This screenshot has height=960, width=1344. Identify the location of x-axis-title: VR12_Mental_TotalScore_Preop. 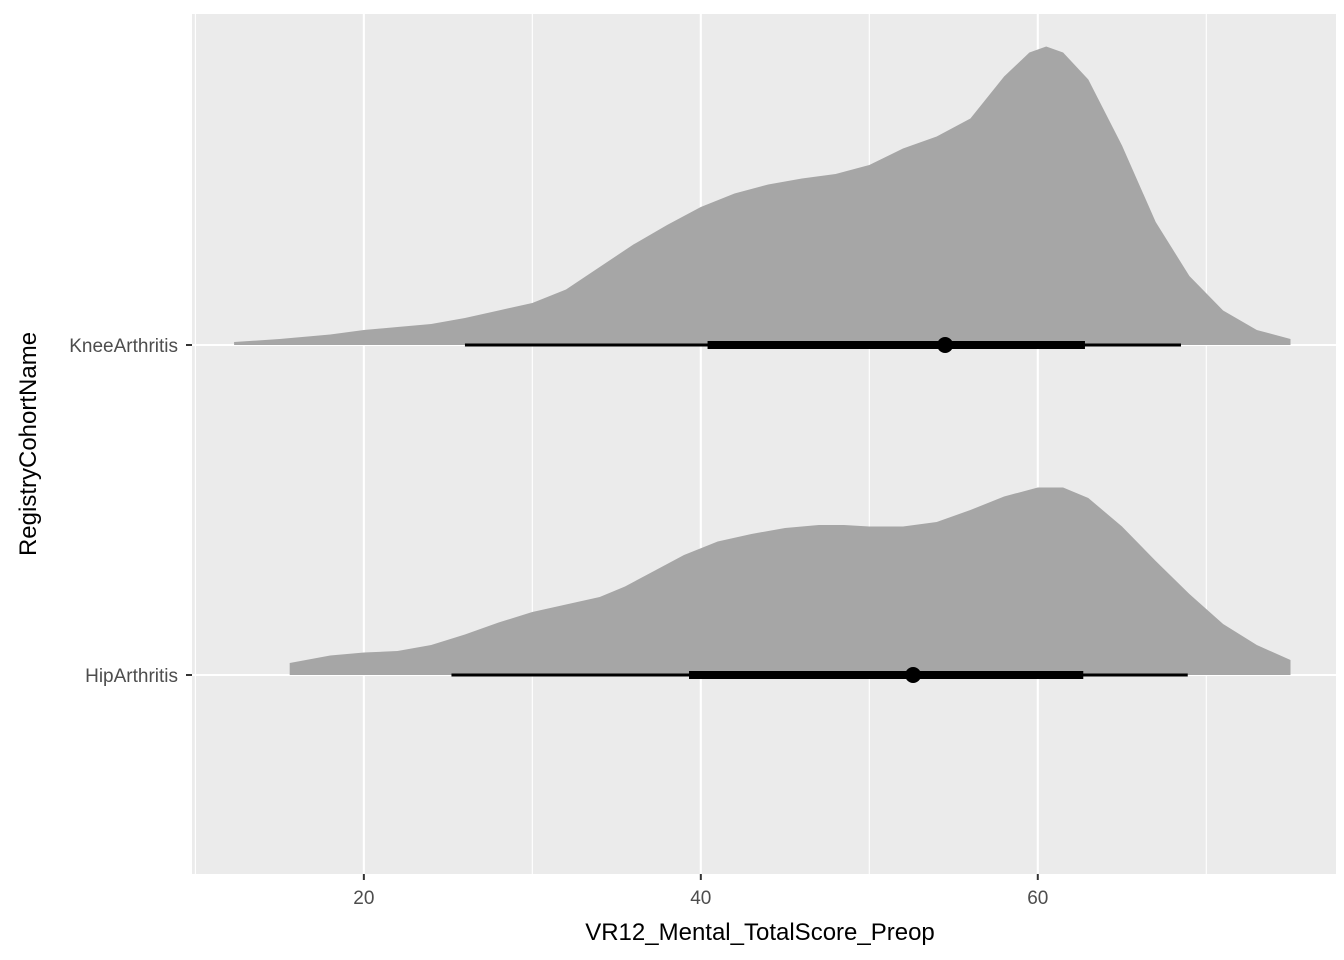
(760, 932).